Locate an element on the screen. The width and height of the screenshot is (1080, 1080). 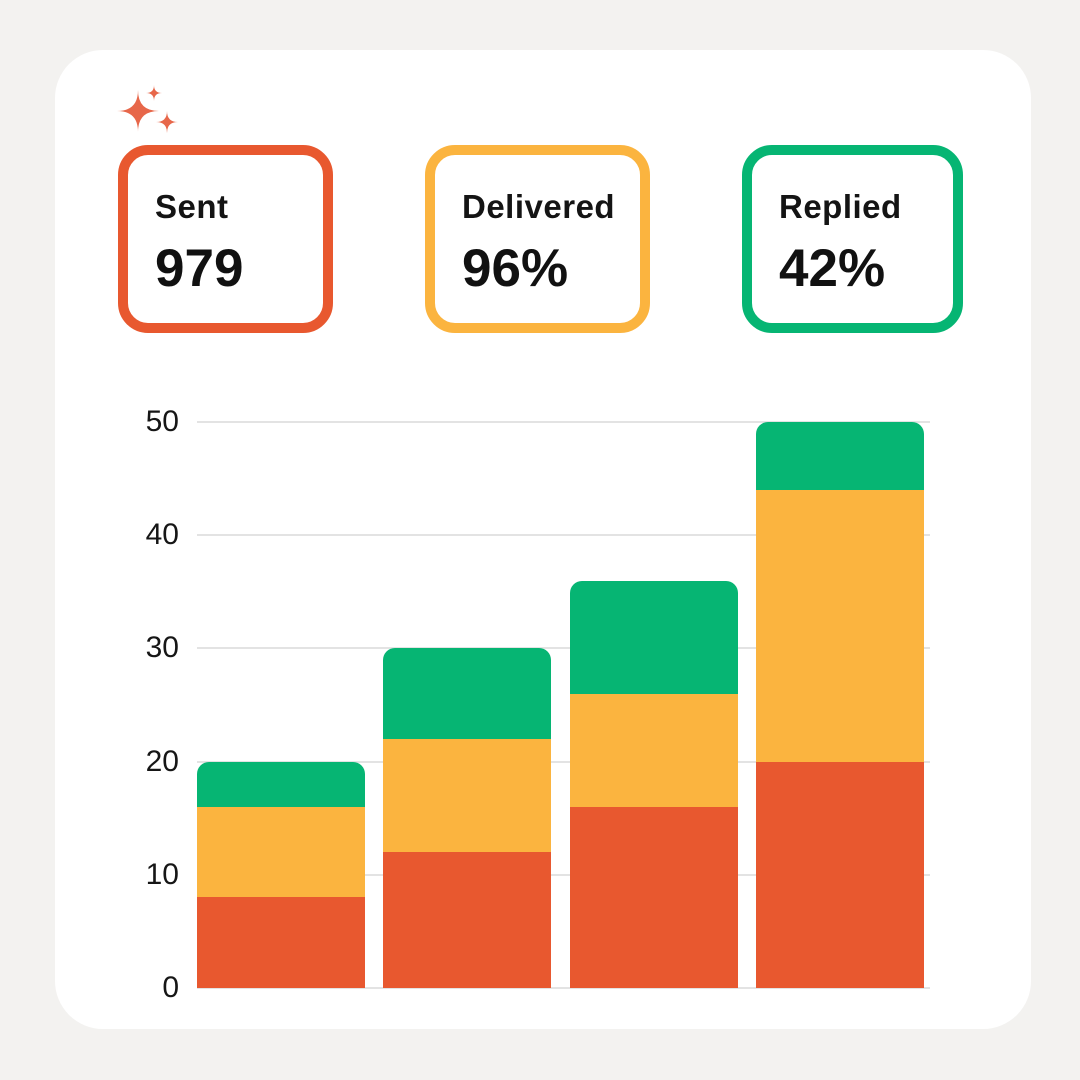
stat-value: 42% is located at coordinates (832, 268).